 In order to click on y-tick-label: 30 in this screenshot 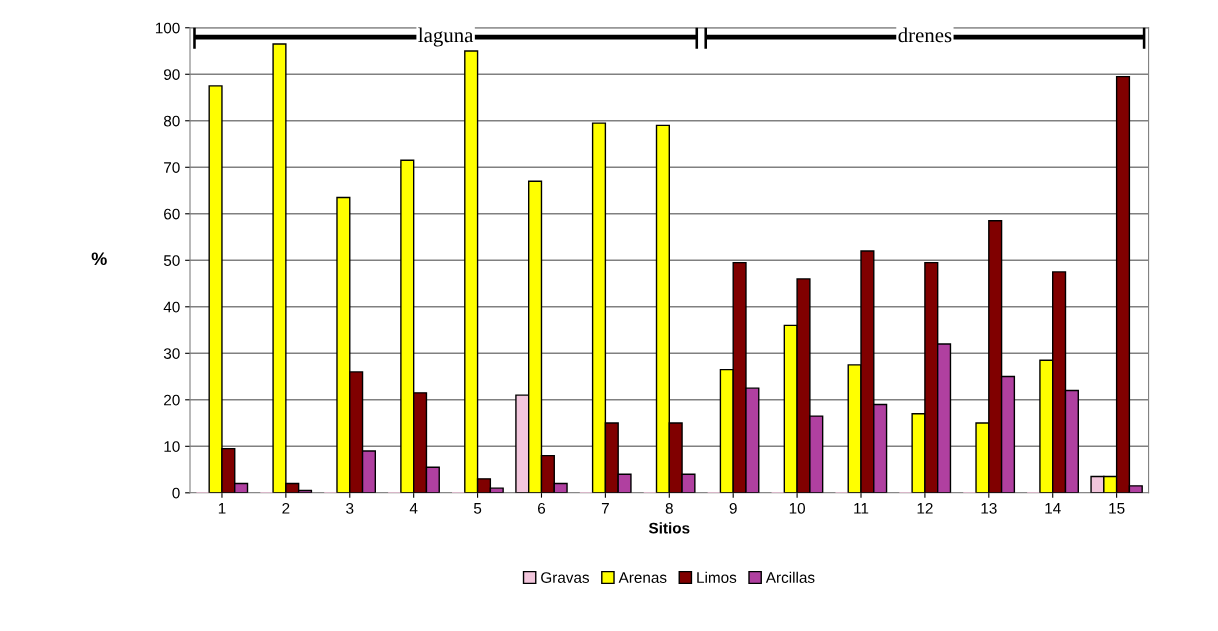, I will do `click(171, 353)`.